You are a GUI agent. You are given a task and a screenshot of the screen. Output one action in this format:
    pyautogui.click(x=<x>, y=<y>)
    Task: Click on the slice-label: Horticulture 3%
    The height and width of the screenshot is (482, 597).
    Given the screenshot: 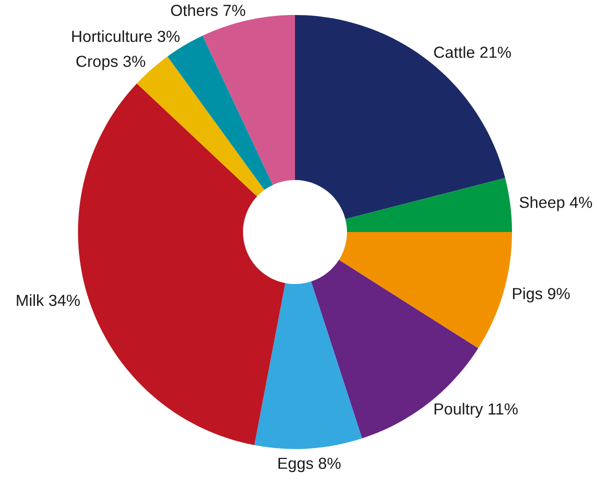 What is the action you would take?
    pyautogui.click(x=126, y=36)
    